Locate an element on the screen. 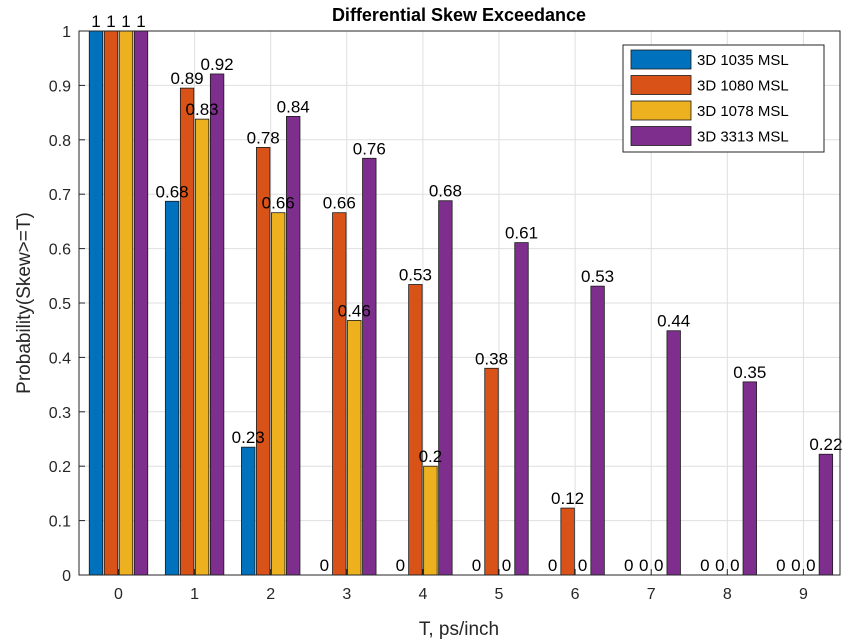  bar-value-label: 0.78 is located at coordinates (263, 137).